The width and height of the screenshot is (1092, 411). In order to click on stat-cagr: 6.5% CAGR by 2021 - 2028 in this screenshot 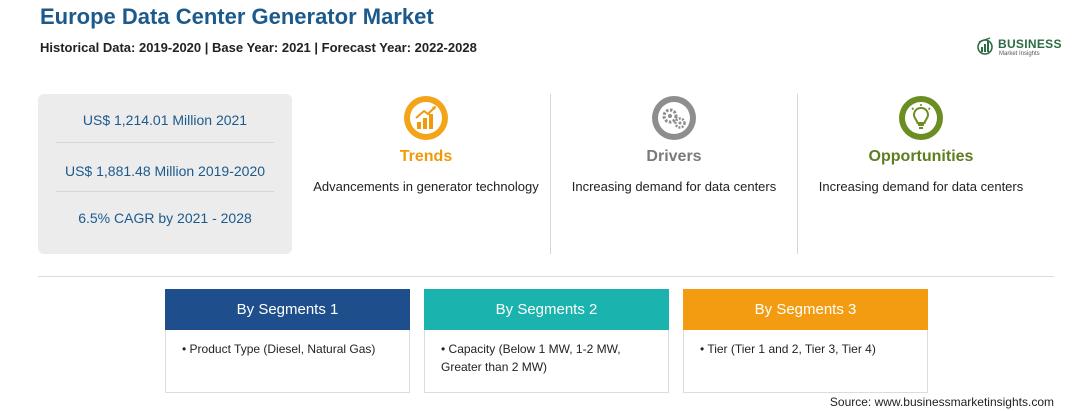, I will do `click(165, 218)`.